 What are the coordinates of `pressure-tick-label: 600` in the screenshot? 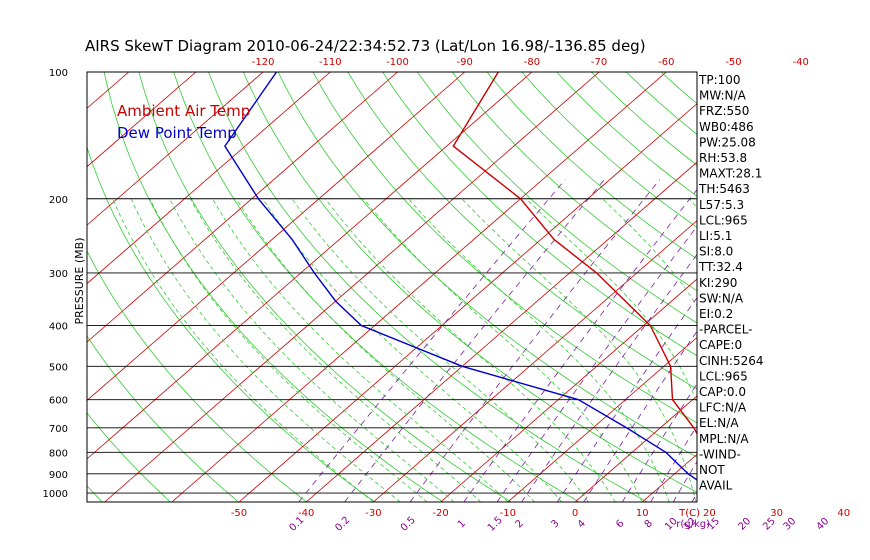 It's located at (58, 401).